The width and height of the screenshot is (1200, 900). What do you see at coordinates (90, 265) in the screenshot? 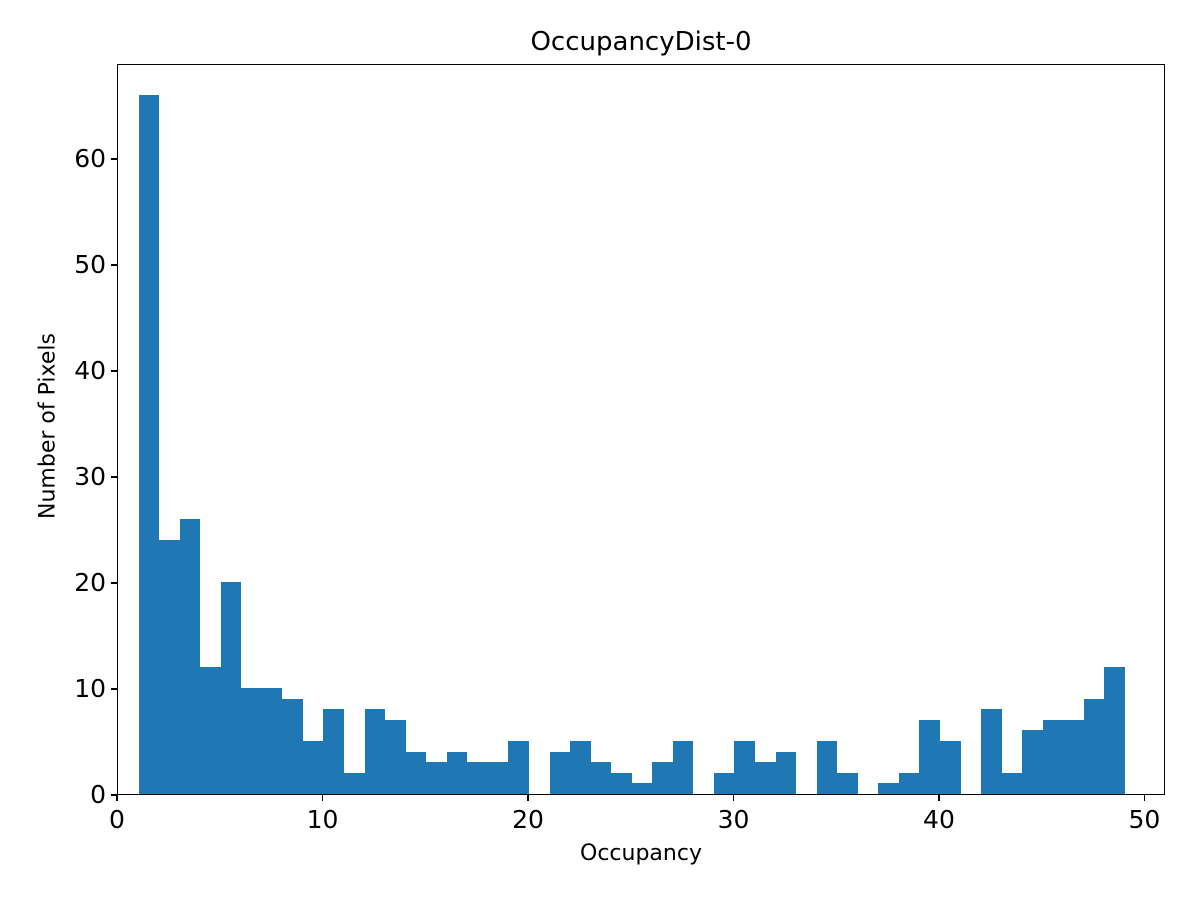
I see `y-tick-label: 50` at bounding box center [90, 265].